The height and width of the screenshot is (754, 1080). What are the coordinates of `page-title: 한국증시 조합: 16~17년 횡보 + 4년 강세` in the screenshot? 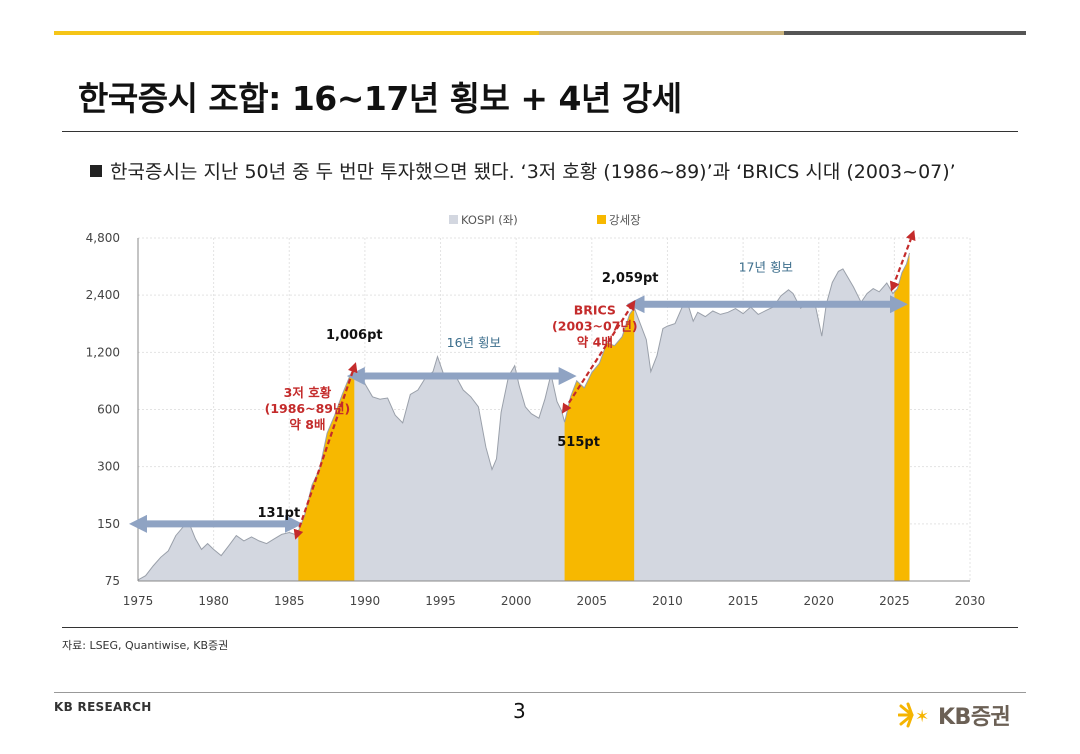 It's located at (380, 98).